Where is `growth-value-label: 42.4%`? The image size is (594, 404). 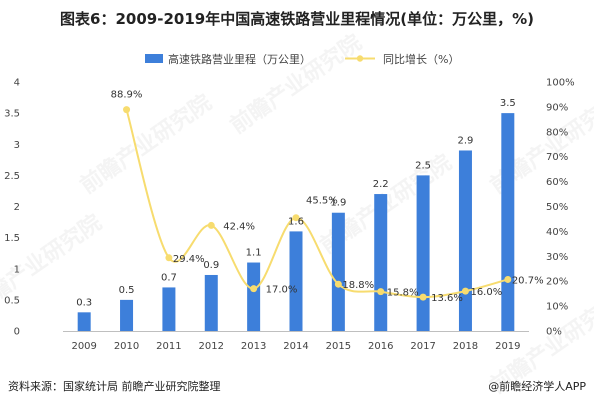 growth-value-label: 42.4% is located at coordinates (239, 226).